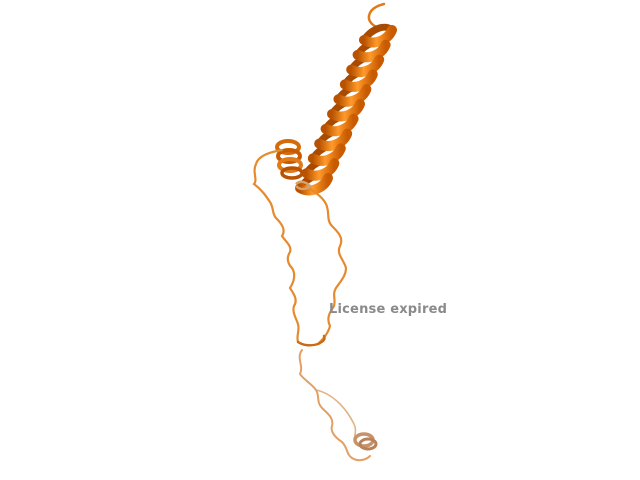 This screenshot has height=480, width=640. Describe the element at coordinates (388, 309) in the screenshot. I see `license-watermark: License expired` at that location.